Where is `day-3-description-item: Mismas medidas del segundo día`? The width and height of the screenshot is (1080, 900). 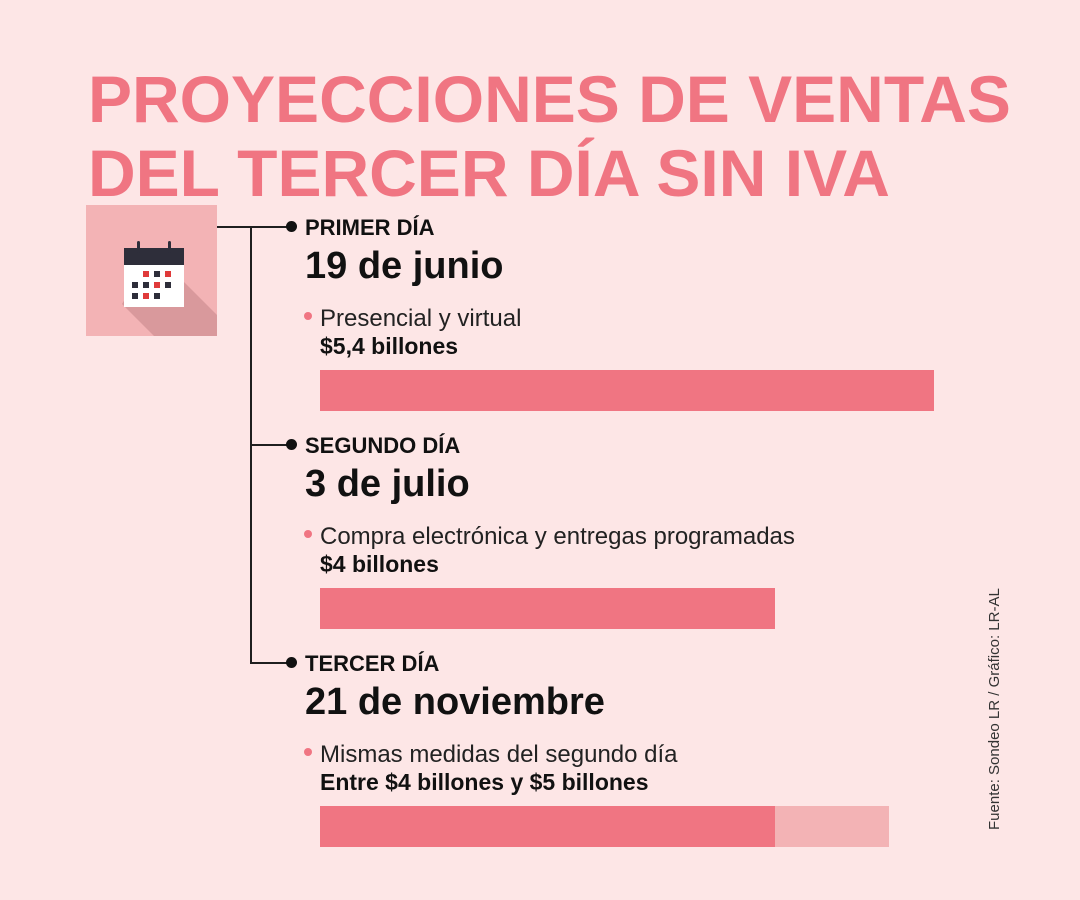 day-3-description-item: Mismas medidas del segundo día is located at coordinates (491, 755).